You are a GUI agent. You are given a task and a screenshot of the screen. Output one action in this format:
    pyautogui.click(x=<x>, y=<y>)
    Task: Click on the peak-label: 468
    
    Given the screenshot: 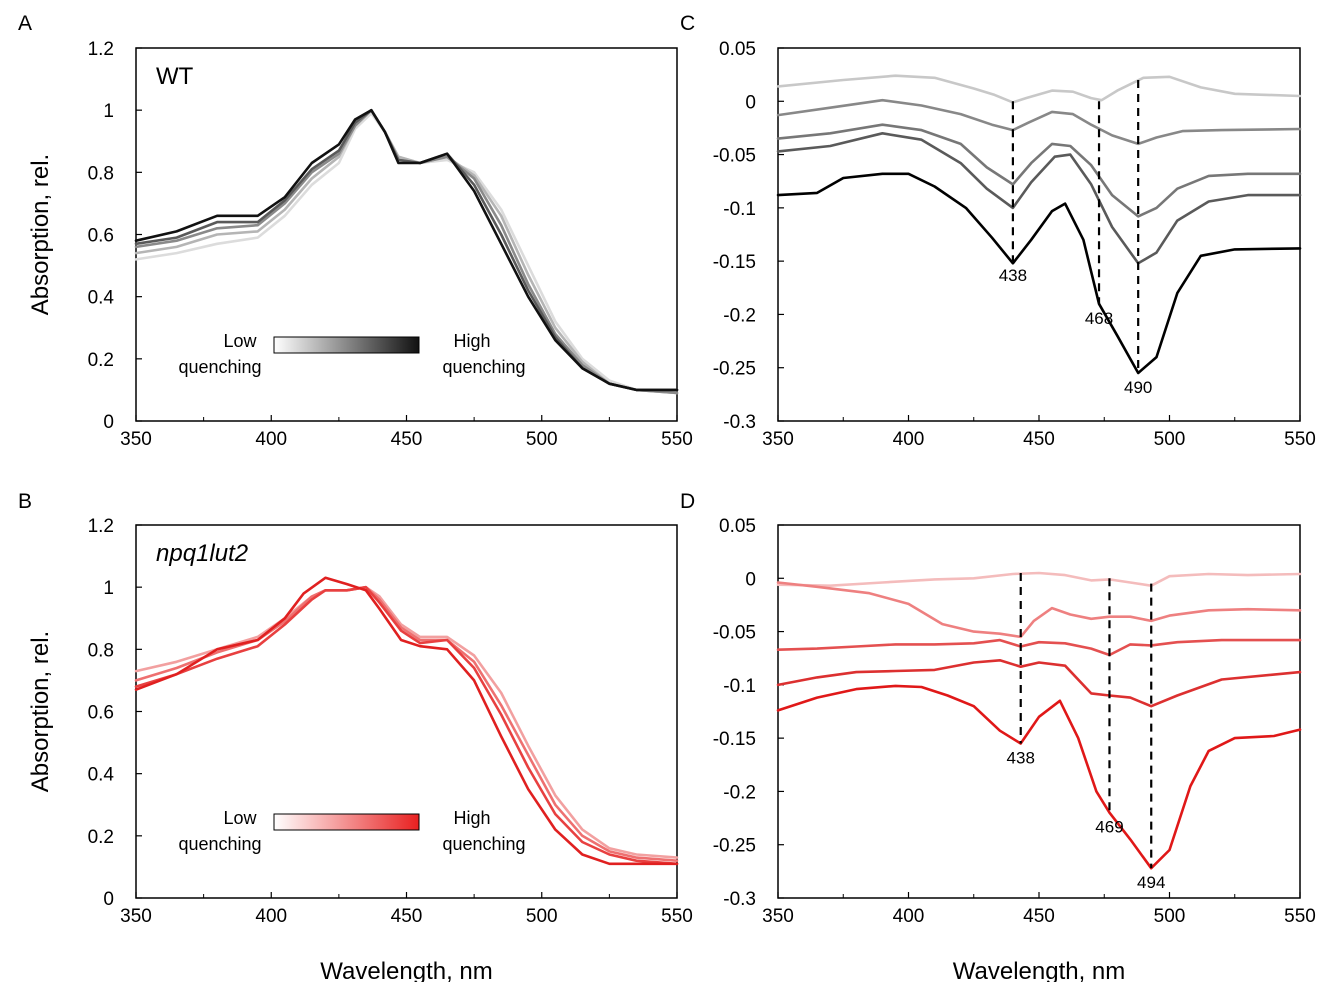 What is the action you would take?
    pyautogui.click(x=1099, y=318)
    